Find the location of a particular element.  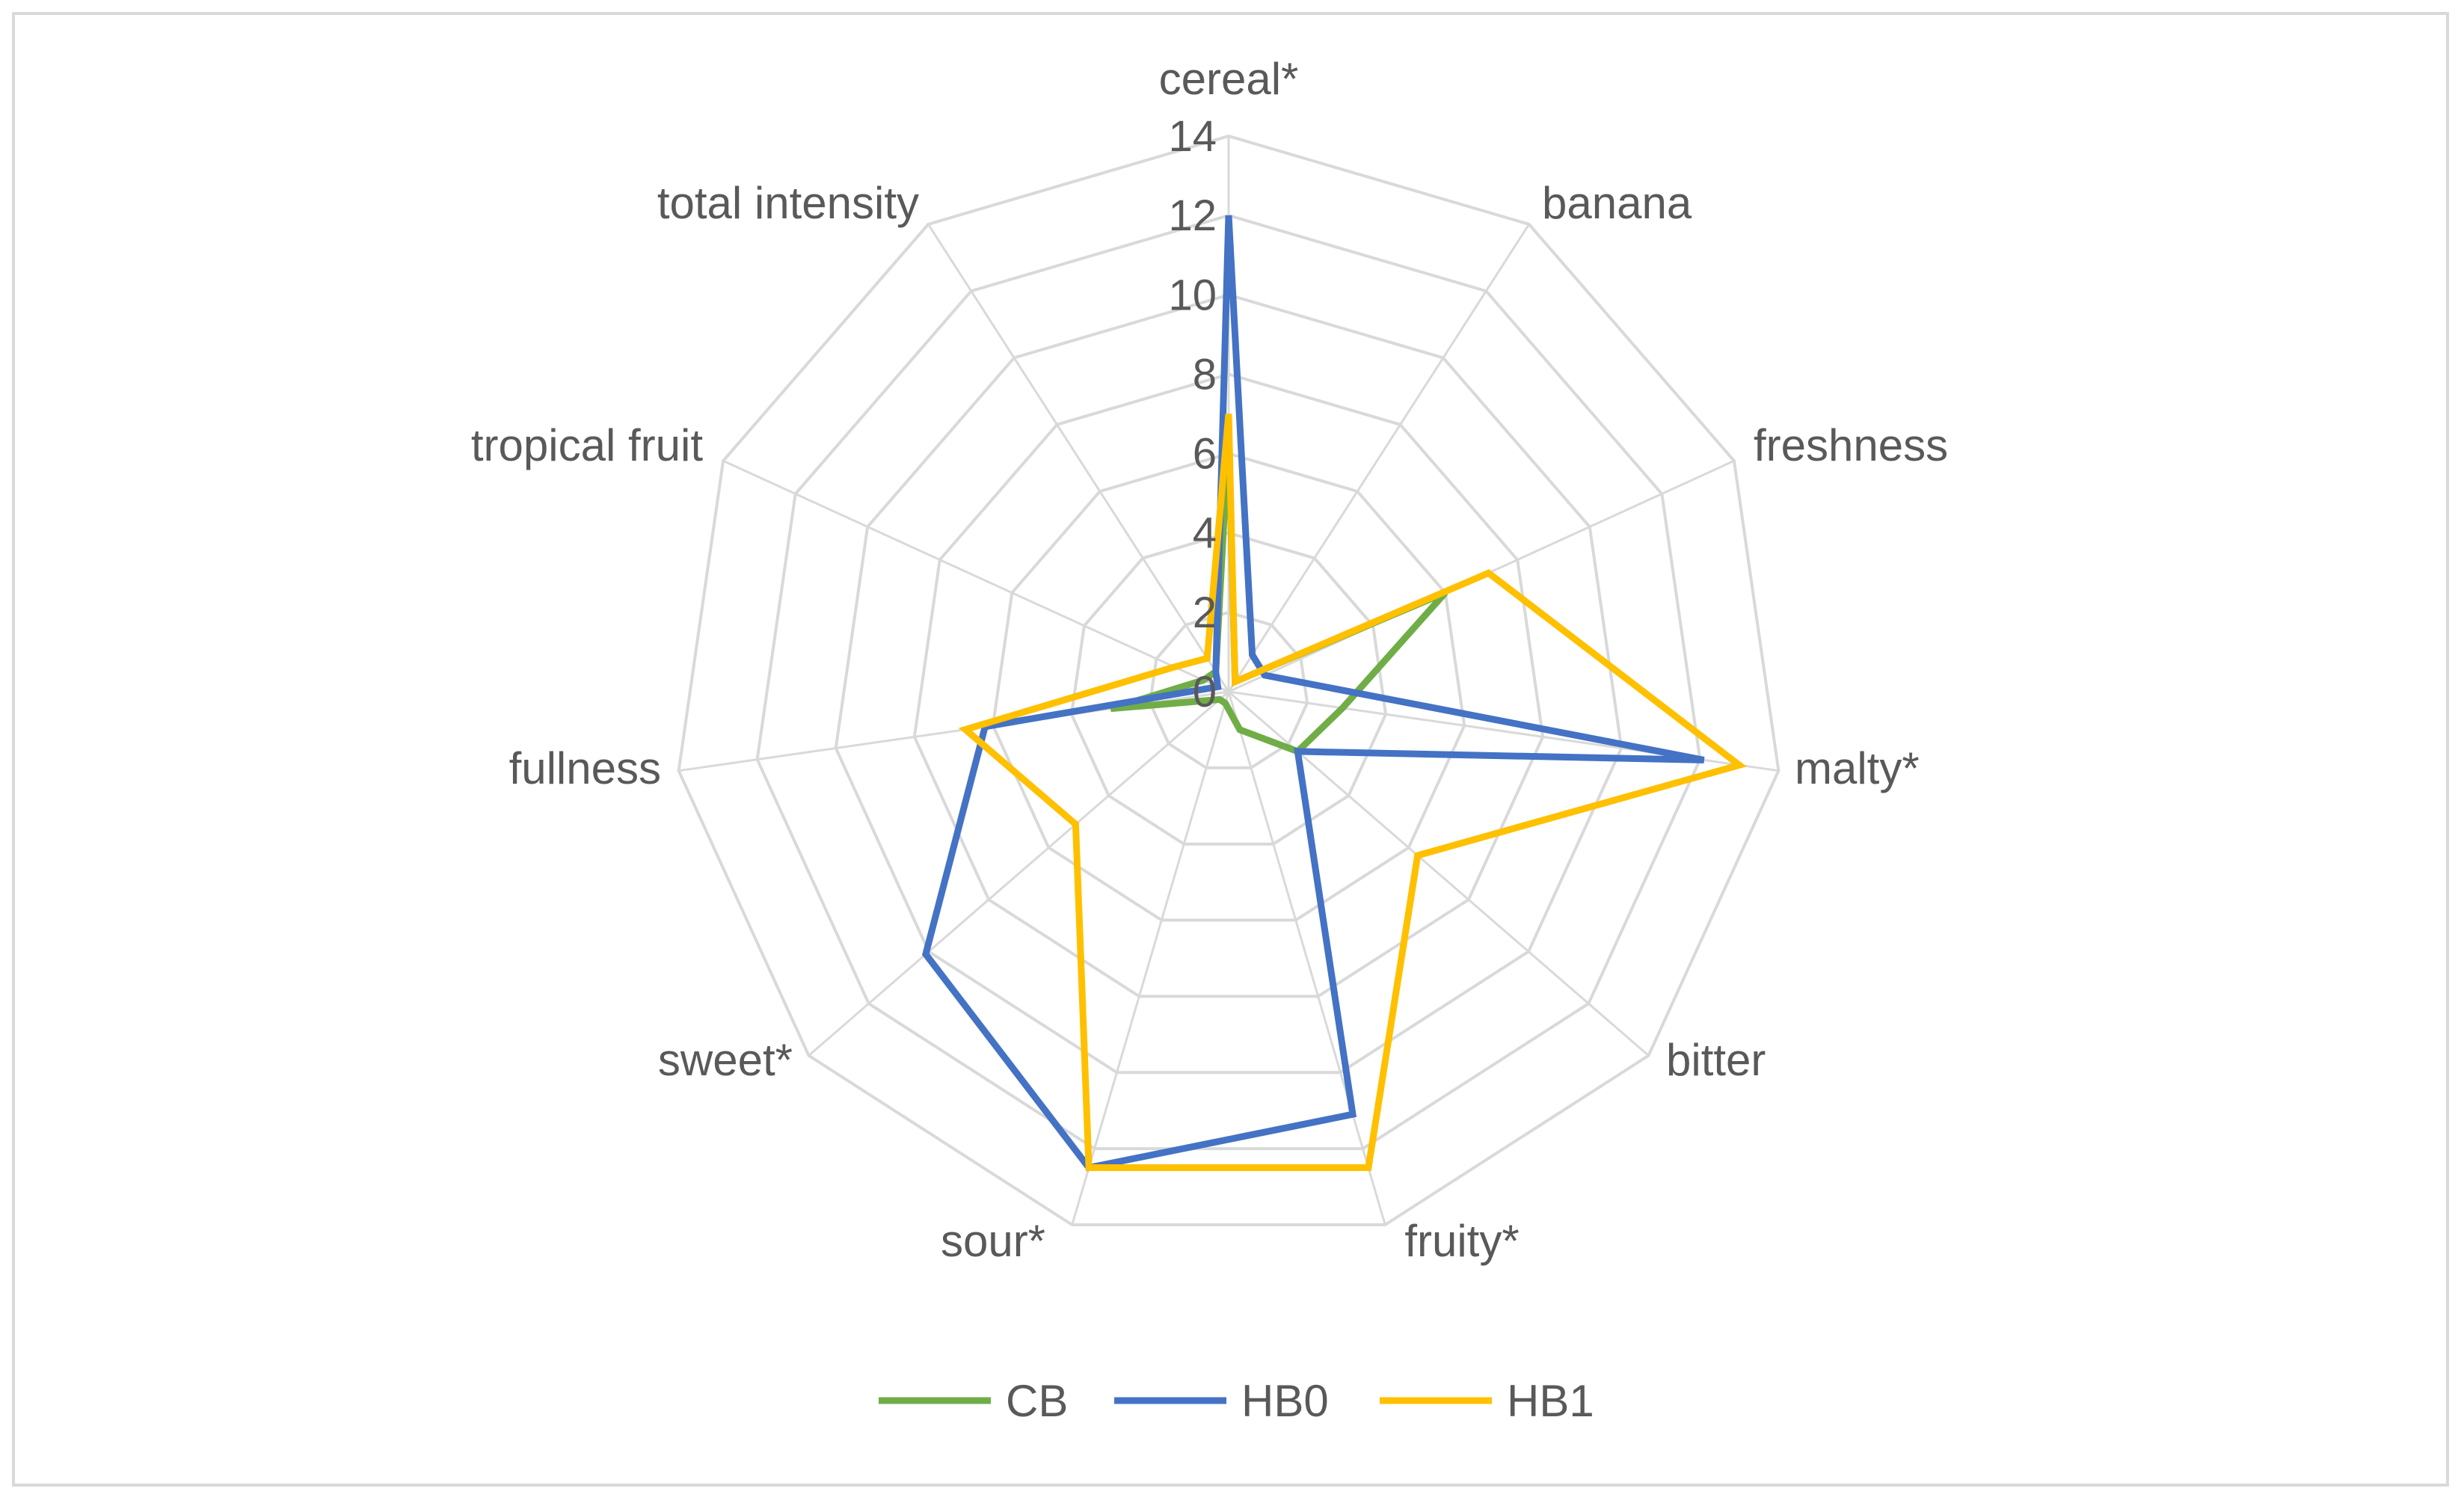

category-label: banana is located at coordinates (1617, 203).